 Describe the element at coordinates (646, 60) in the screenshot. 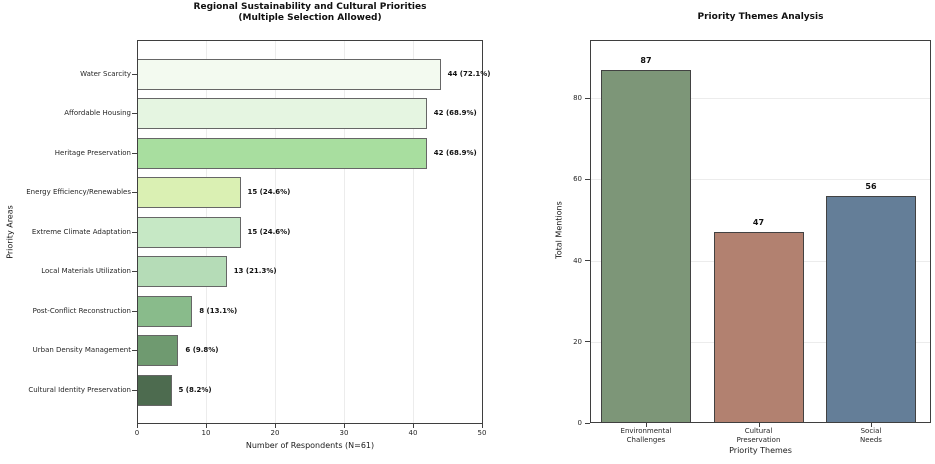

I see `bar-value-label: 87` at that location.